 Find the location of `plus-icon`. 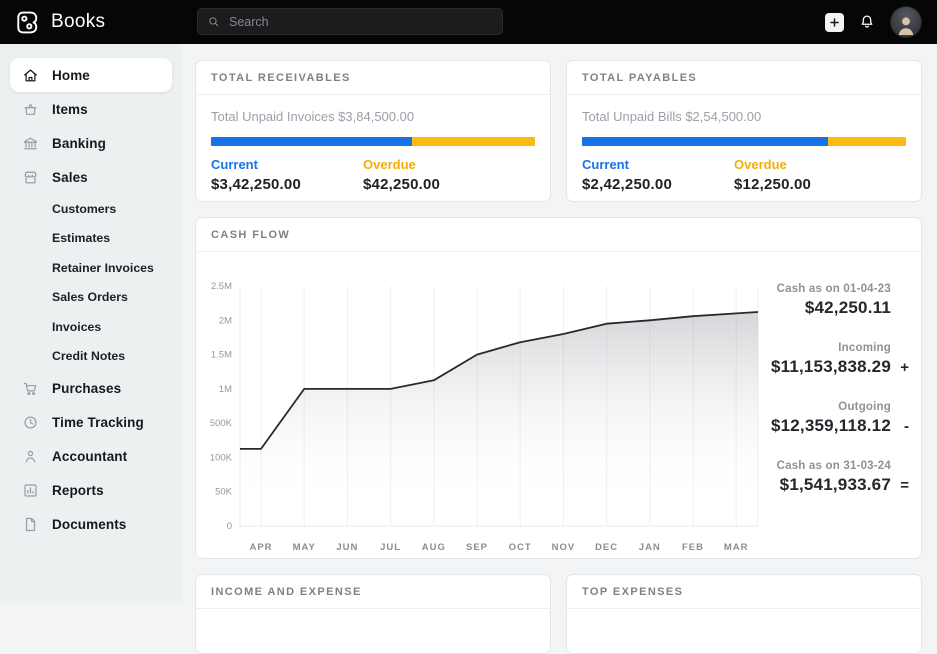

plus-icon is located at coordinates (834, 22).